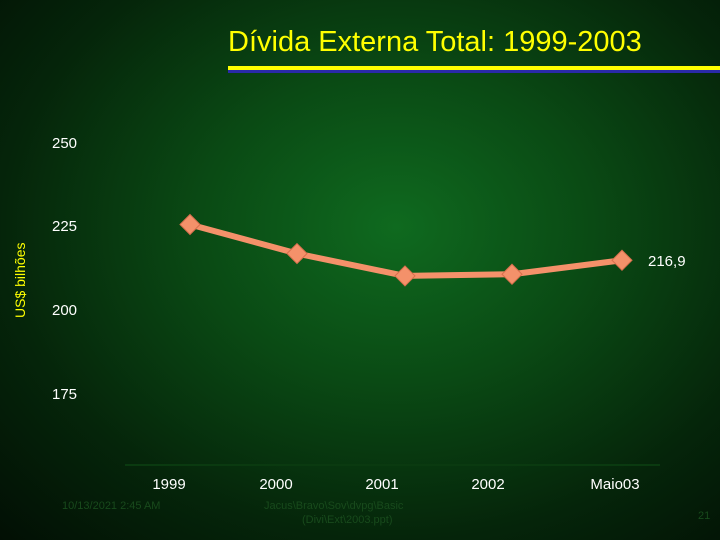 This screenshot has width=720, height=540. I want to click on footer-path: Jacus\Bravo\Sov\dvpg\Basic, so click(334, 506).